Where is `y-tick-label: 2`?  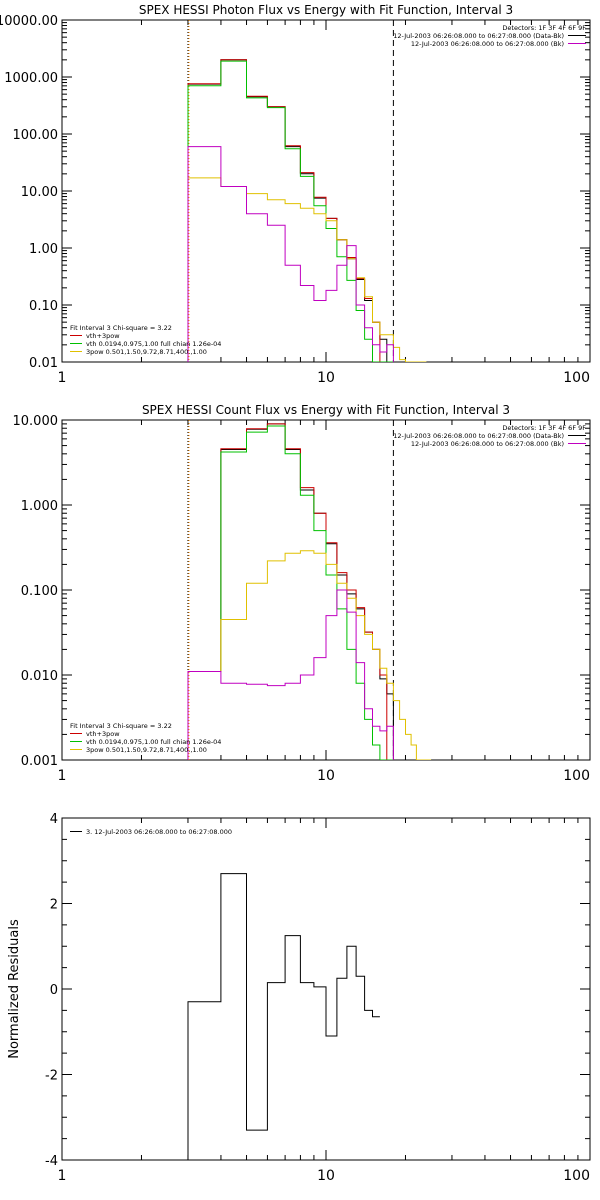 y-tick-label: 2 is located at coordinates (54, 905).